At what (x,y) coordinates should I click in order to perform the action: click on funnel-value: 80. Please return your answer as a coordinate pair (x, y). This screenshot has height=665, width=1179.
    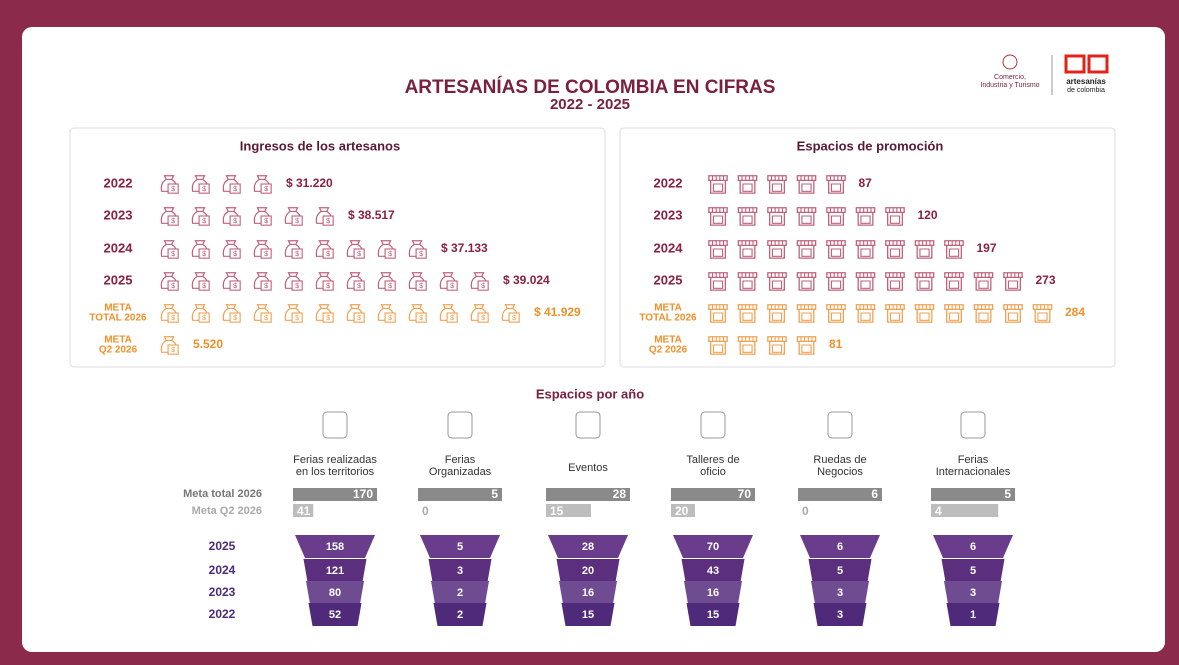
    Looking at the image, I should click on (335, 593).